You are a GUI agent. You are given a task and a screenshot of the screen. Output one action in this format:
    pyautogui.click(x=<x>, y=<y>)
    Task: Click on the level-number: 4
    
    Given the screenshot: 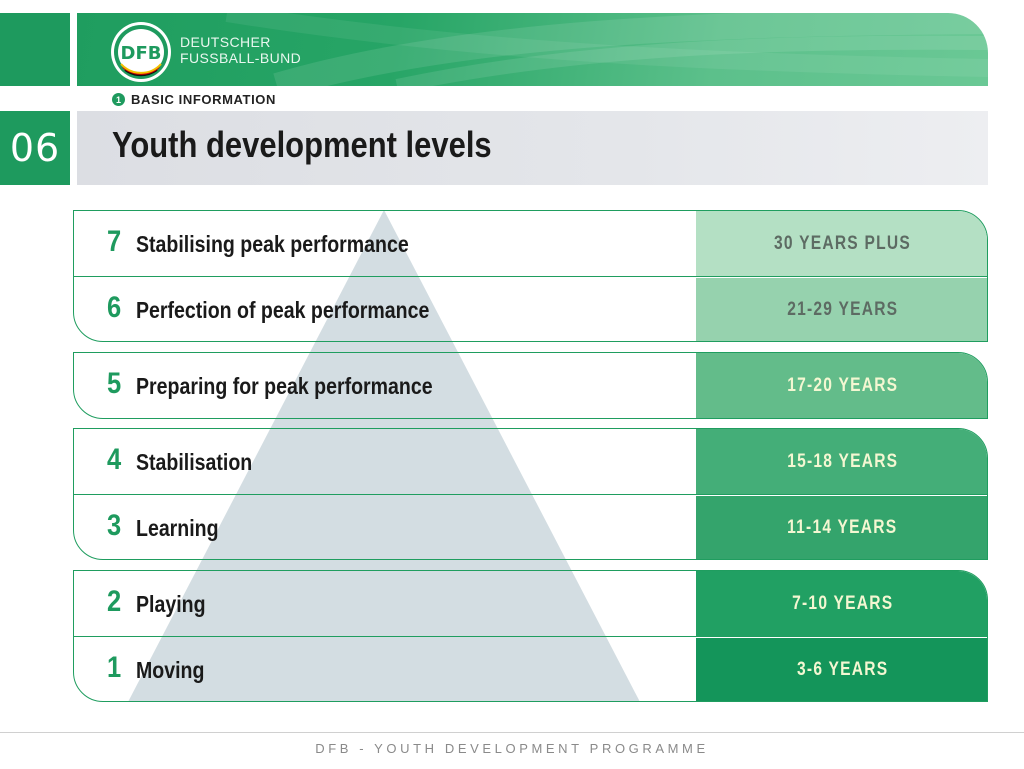 What is the action you would take?
    pyautogui.click(x=114, y=459)
    